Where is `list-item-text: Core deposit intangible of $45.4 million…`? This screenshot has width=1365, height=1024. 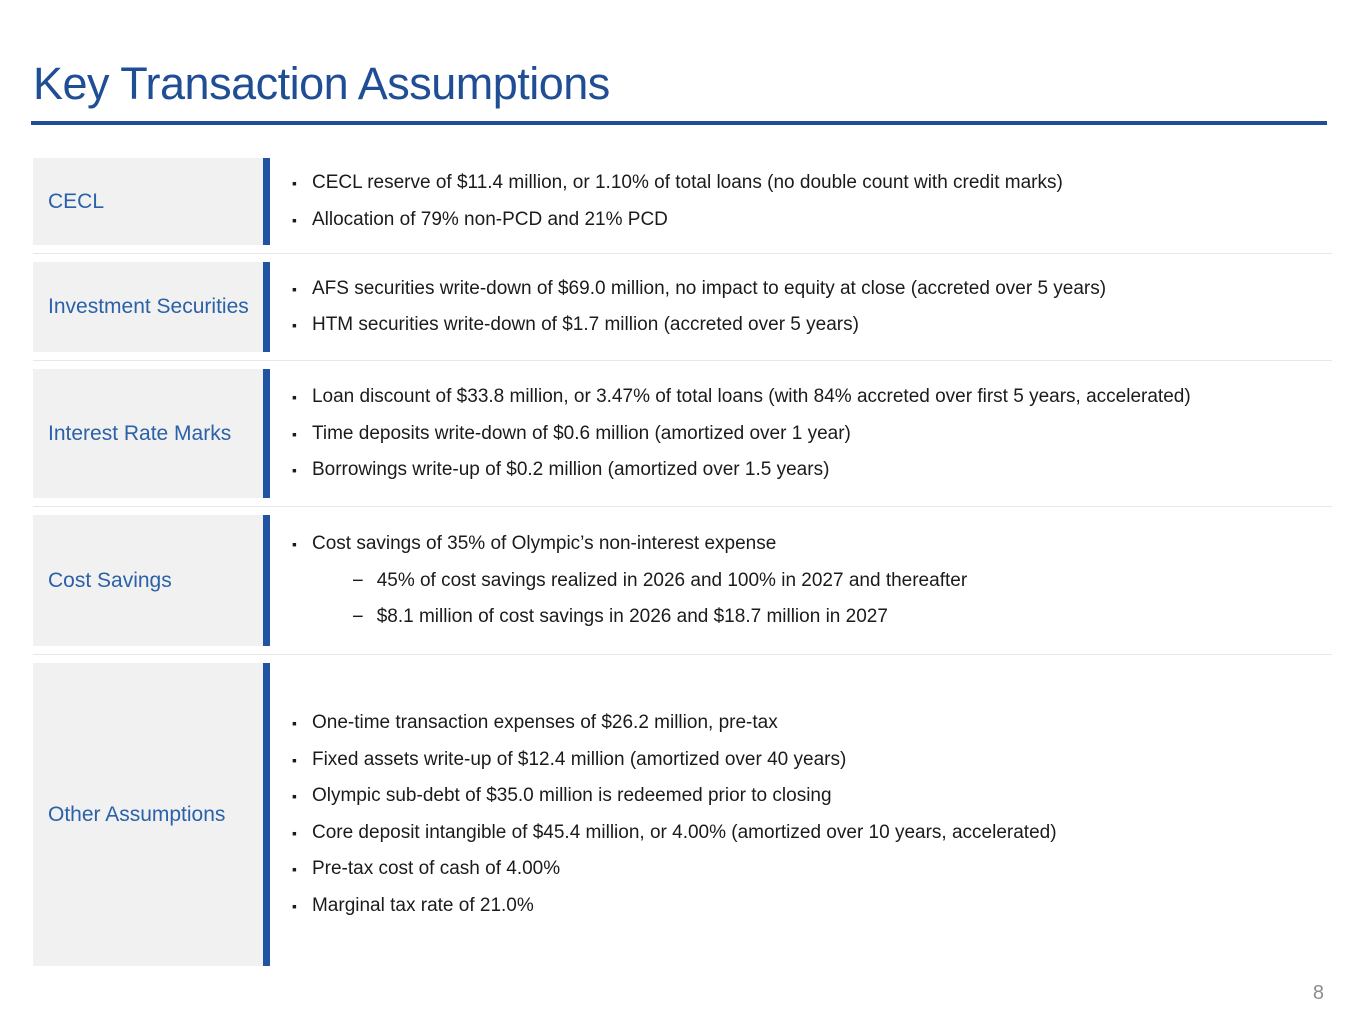 list-item-text: Core deposit intangible of $45.4 million… is located at coordinates (684, 832).